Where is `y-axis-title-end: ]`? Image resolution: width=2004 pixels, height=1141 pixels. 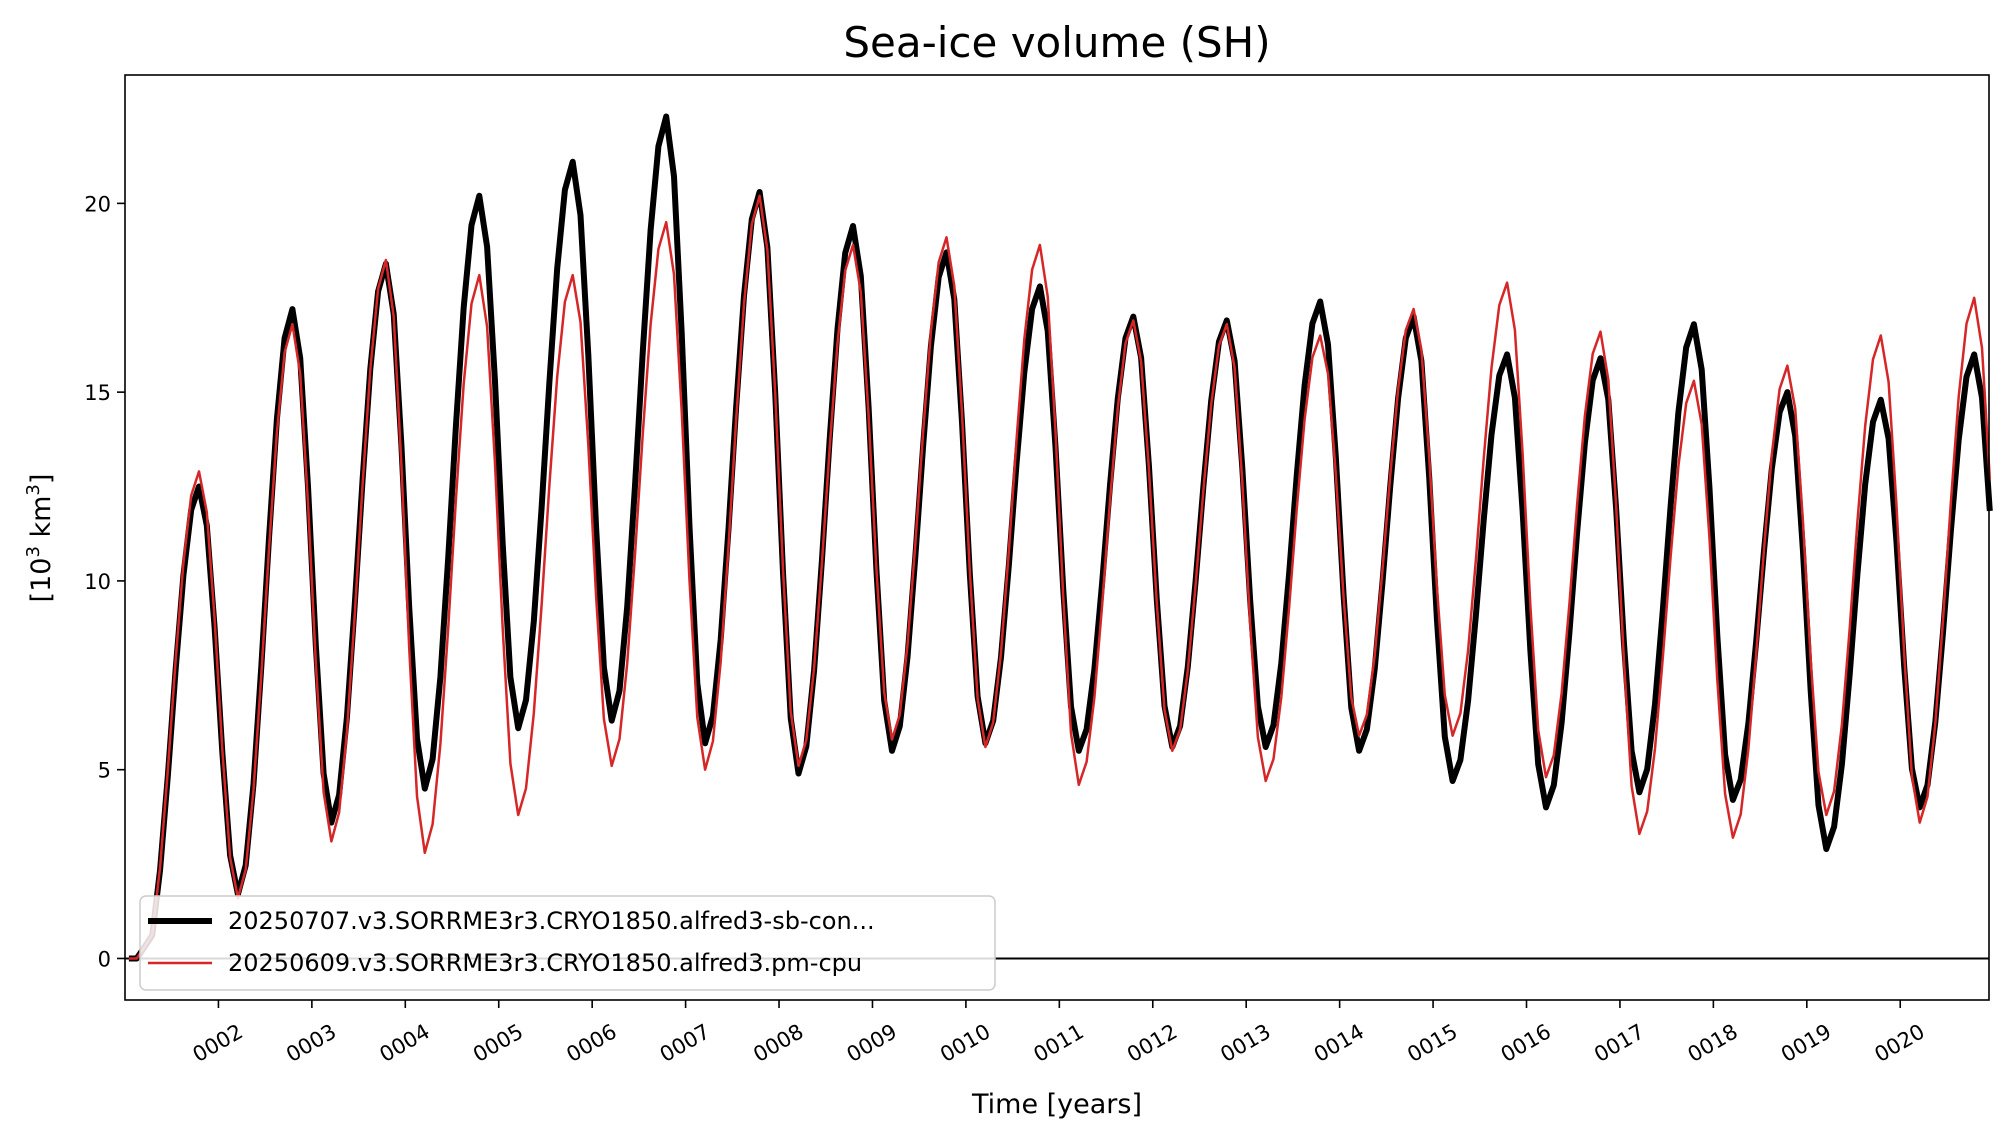 y-axis-title-end: ] is located at coordinates (41, 479).